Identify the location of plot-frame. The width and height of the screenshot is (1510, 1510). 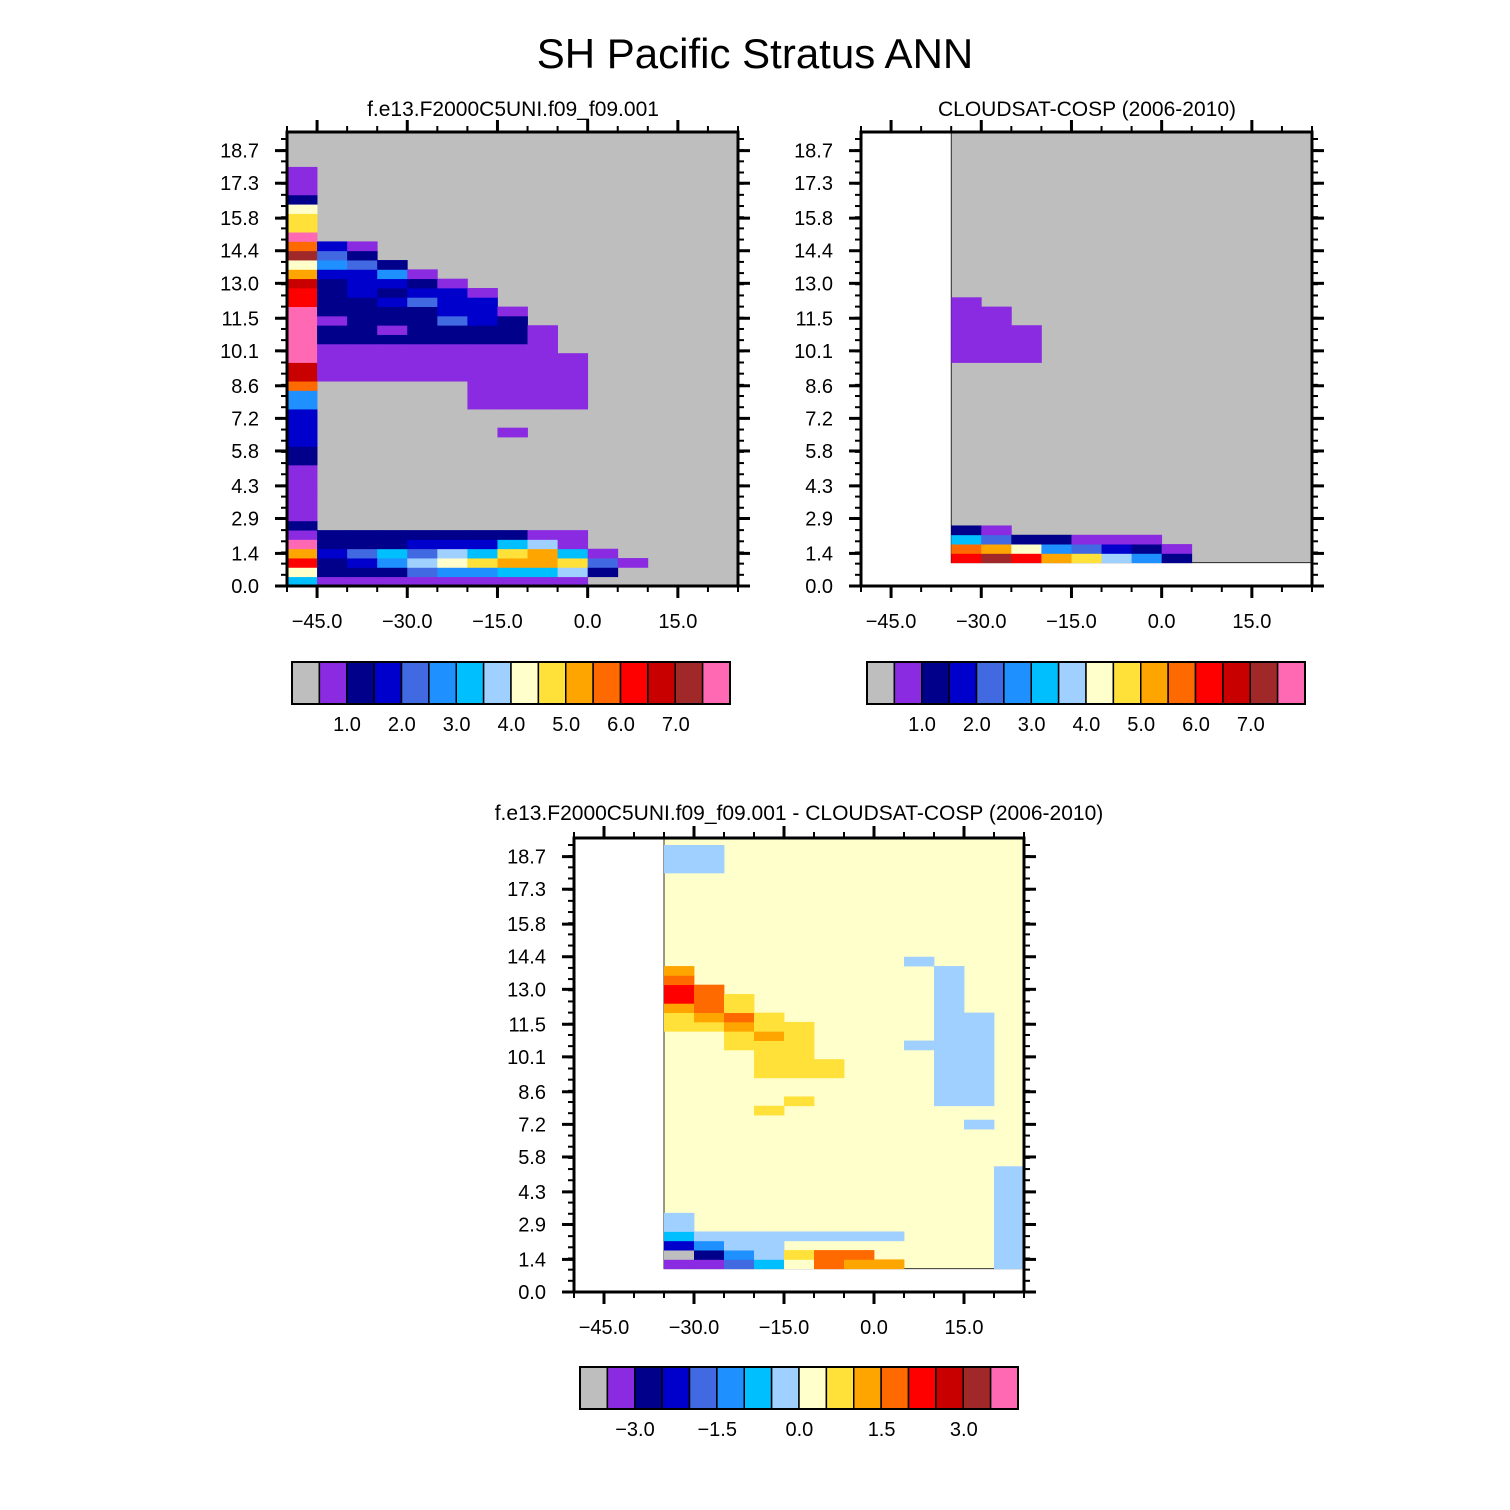
(512, 359).